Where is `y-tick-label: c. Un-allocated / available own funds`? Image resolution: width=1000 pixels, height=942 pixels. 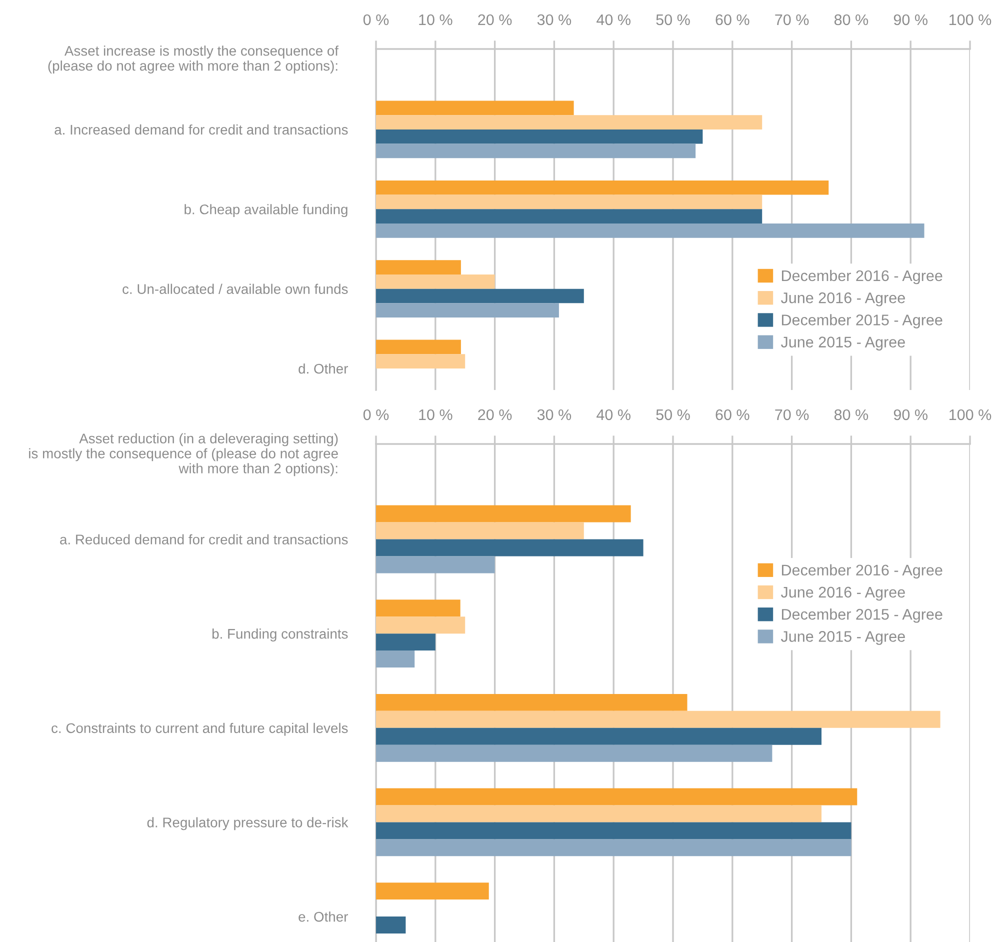
y-tick-label: c. Un-allocated / available own funds is located at coordinates (235, 289).